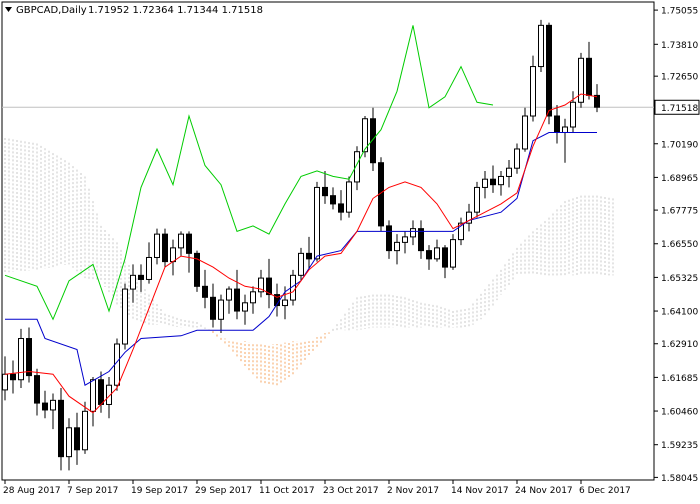 The image size is (700, 504). What do you see at coordinates (544, 491) in the screenshot?
I see `x-tick-label: 24 Nov 2017` at bounding box center [544, 491].